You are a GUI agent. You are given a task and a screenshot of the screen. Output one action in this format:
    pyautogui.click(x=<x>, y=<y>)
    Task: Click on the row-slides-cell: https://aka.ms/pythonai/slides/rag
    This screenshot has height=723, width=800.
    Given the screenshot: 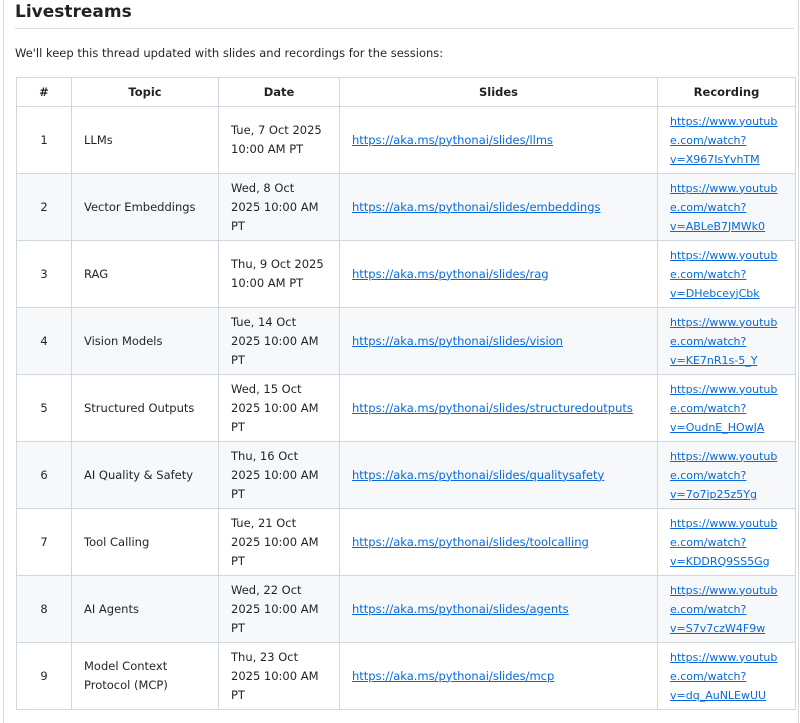 What is the action you would take?
    pyautogui.click(x=498, y=274)
    